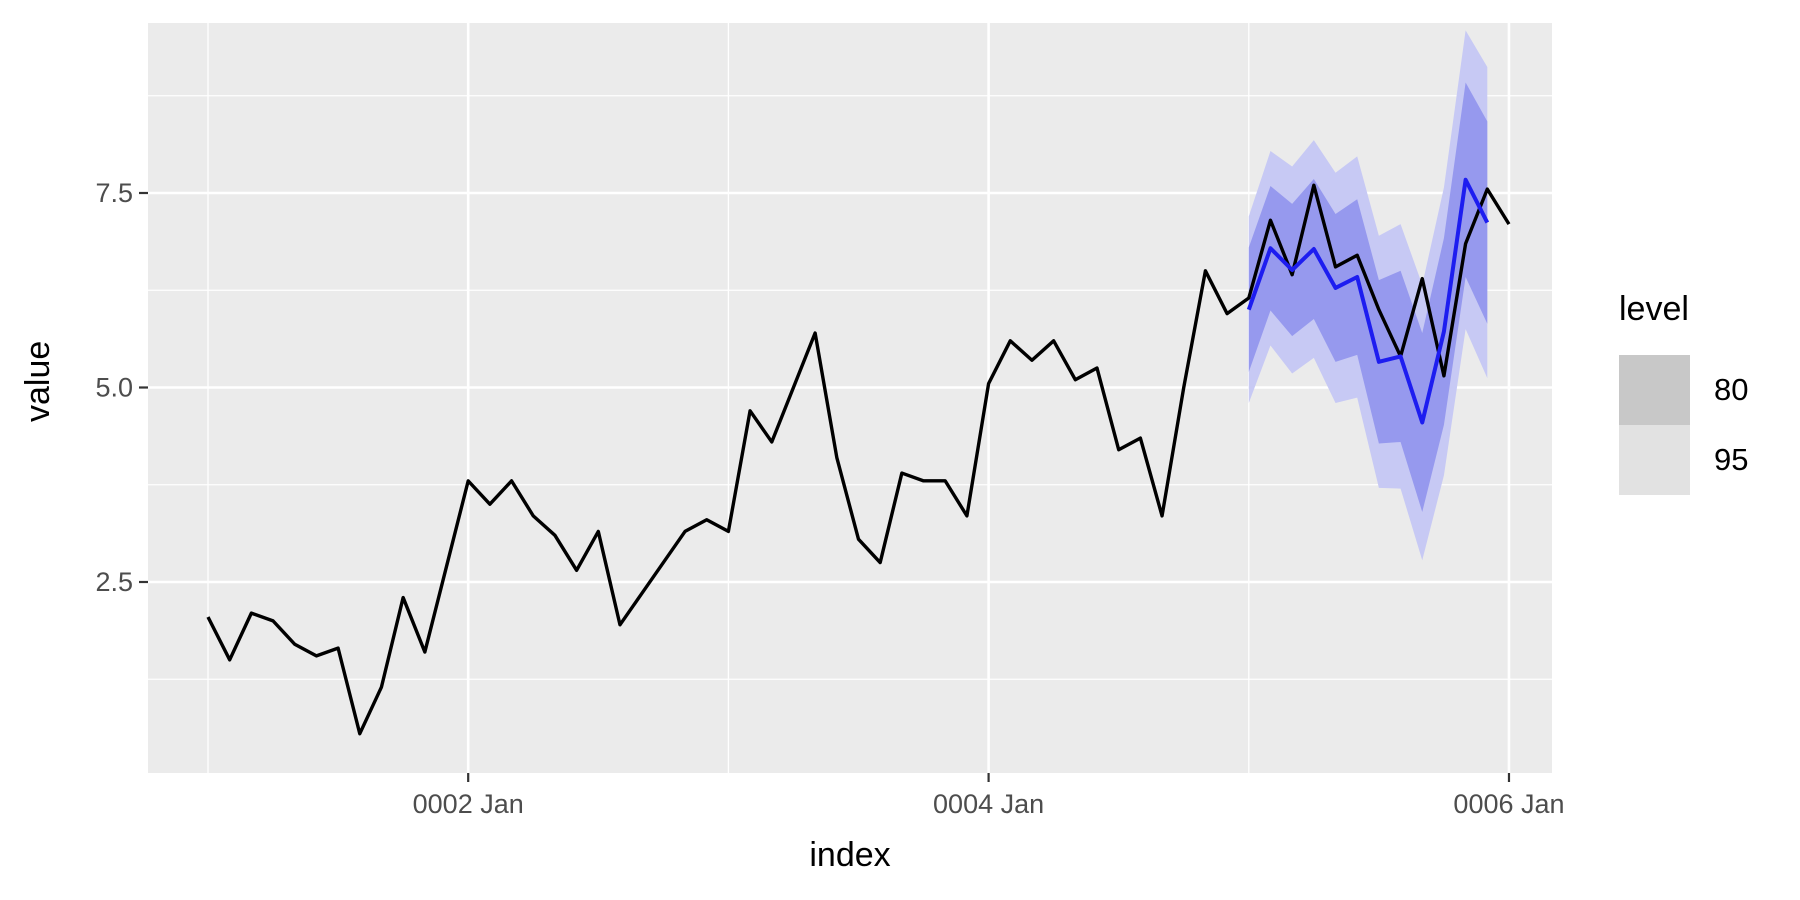  What do you see at coordinates (1368, 301) in the screenshot?
I see `forecast-line` at bounding box center [1368, 301].